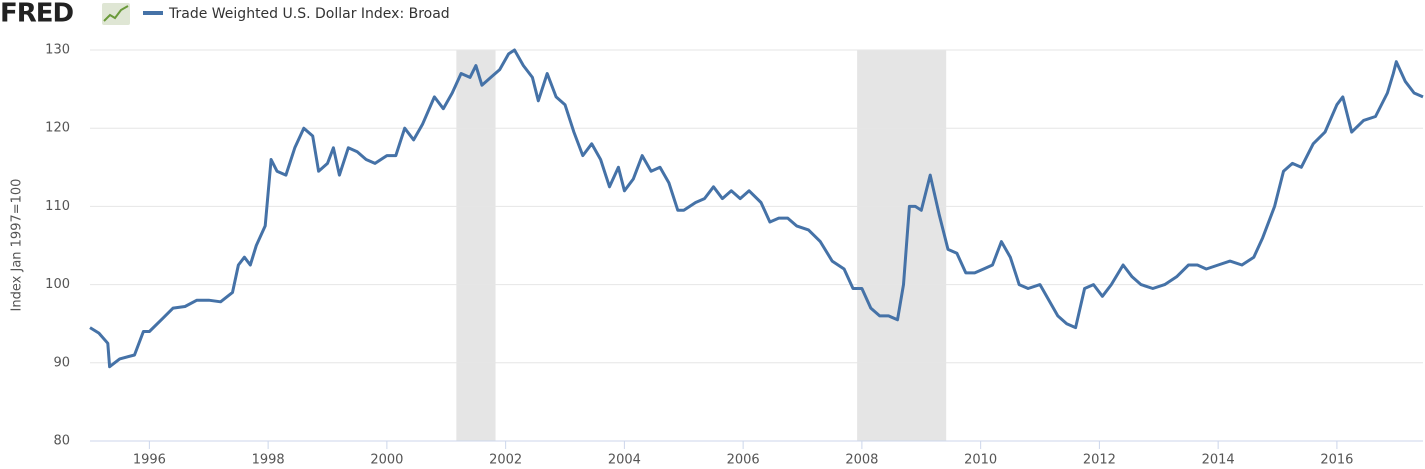 The width and height of the screenshot is (1425, 469). What do you see at coordinates (149, 460) in the screenshot?
I see `x-tick-label: 1996` at bounding box center [149, 460].